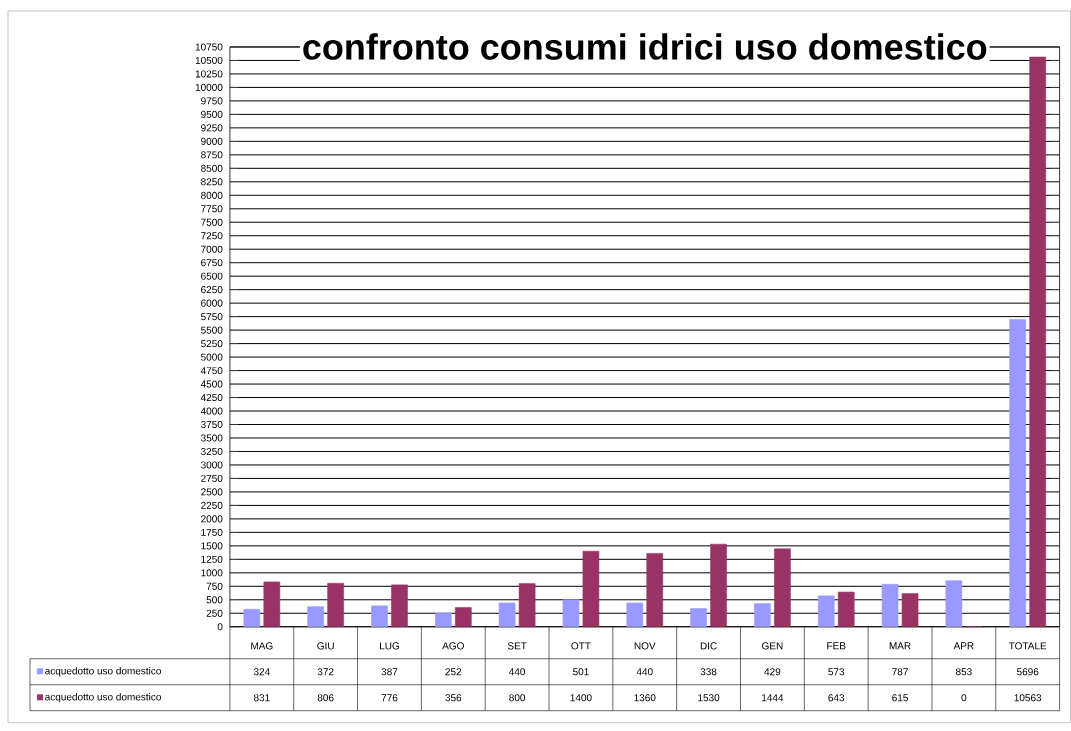 The height and width of the screenshot is (731, 1071). Describe the element at coordinates (708, 672) in the screenshot. I see `data-label: 338` at that location.